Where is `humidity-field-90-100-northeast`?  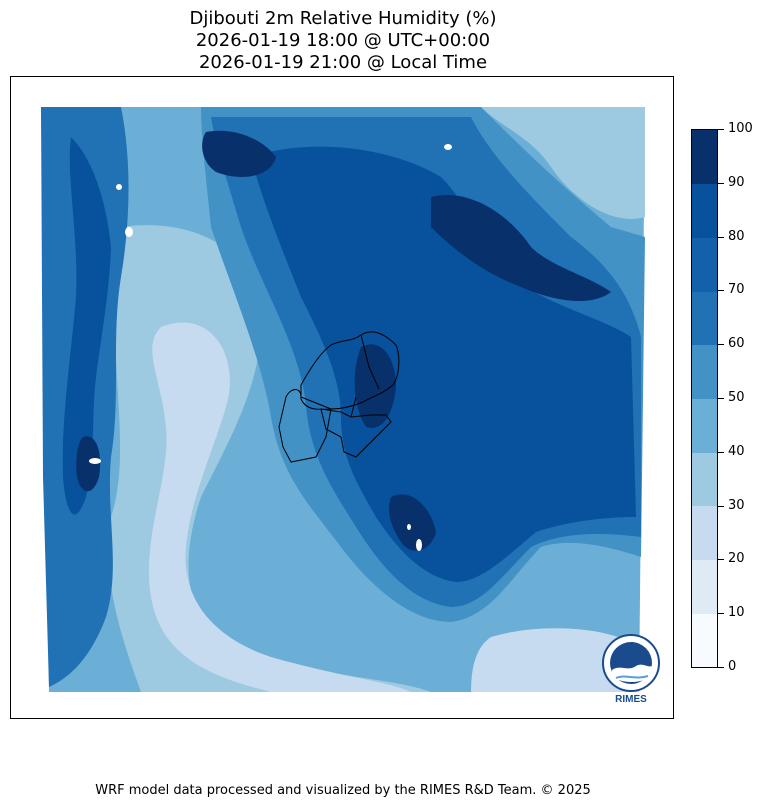 humidity-field-90-100-northeast is located at coordinates (521, 248).